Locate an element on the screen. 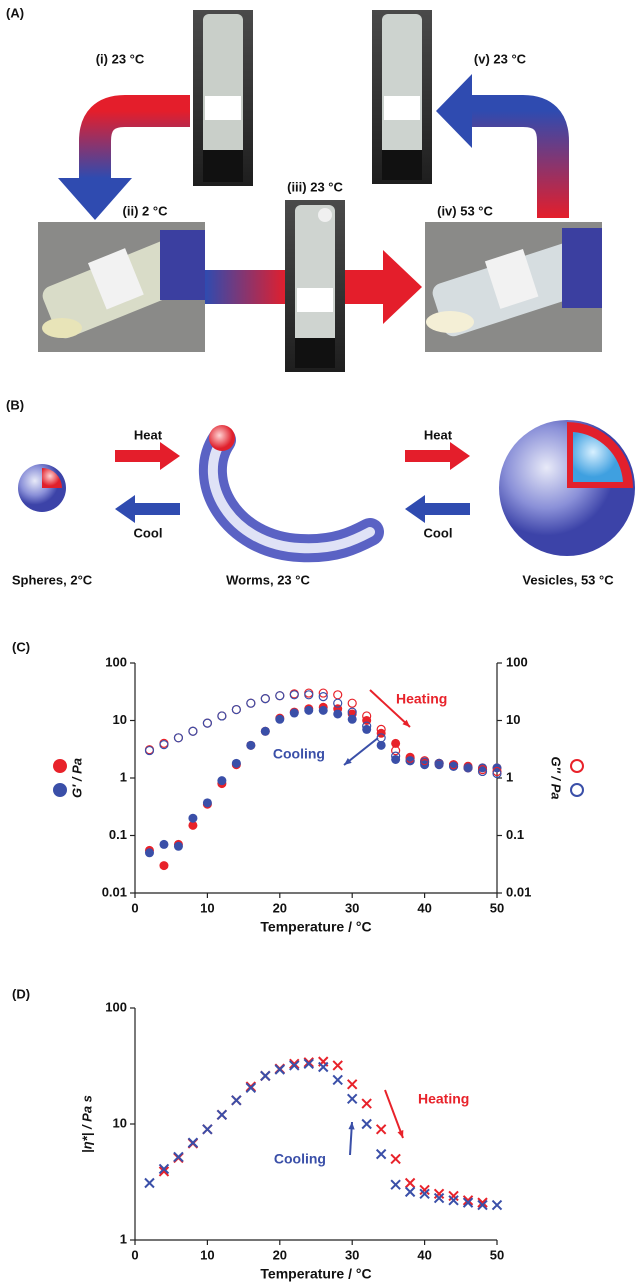 This screenshot has height=1285, width=635. y2-tick-label: 0.01 is located at coordinates (518, 891).